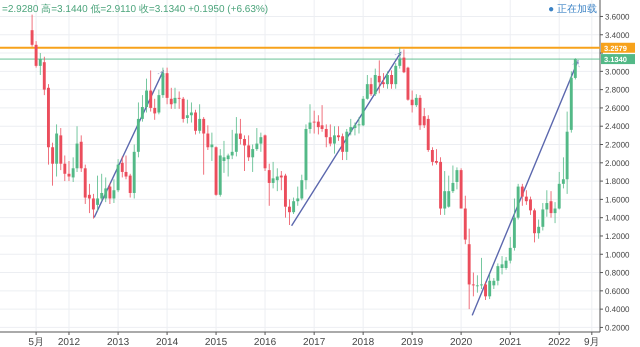  I want to click on y-tick-label: 3.0000, so click(617, 71).